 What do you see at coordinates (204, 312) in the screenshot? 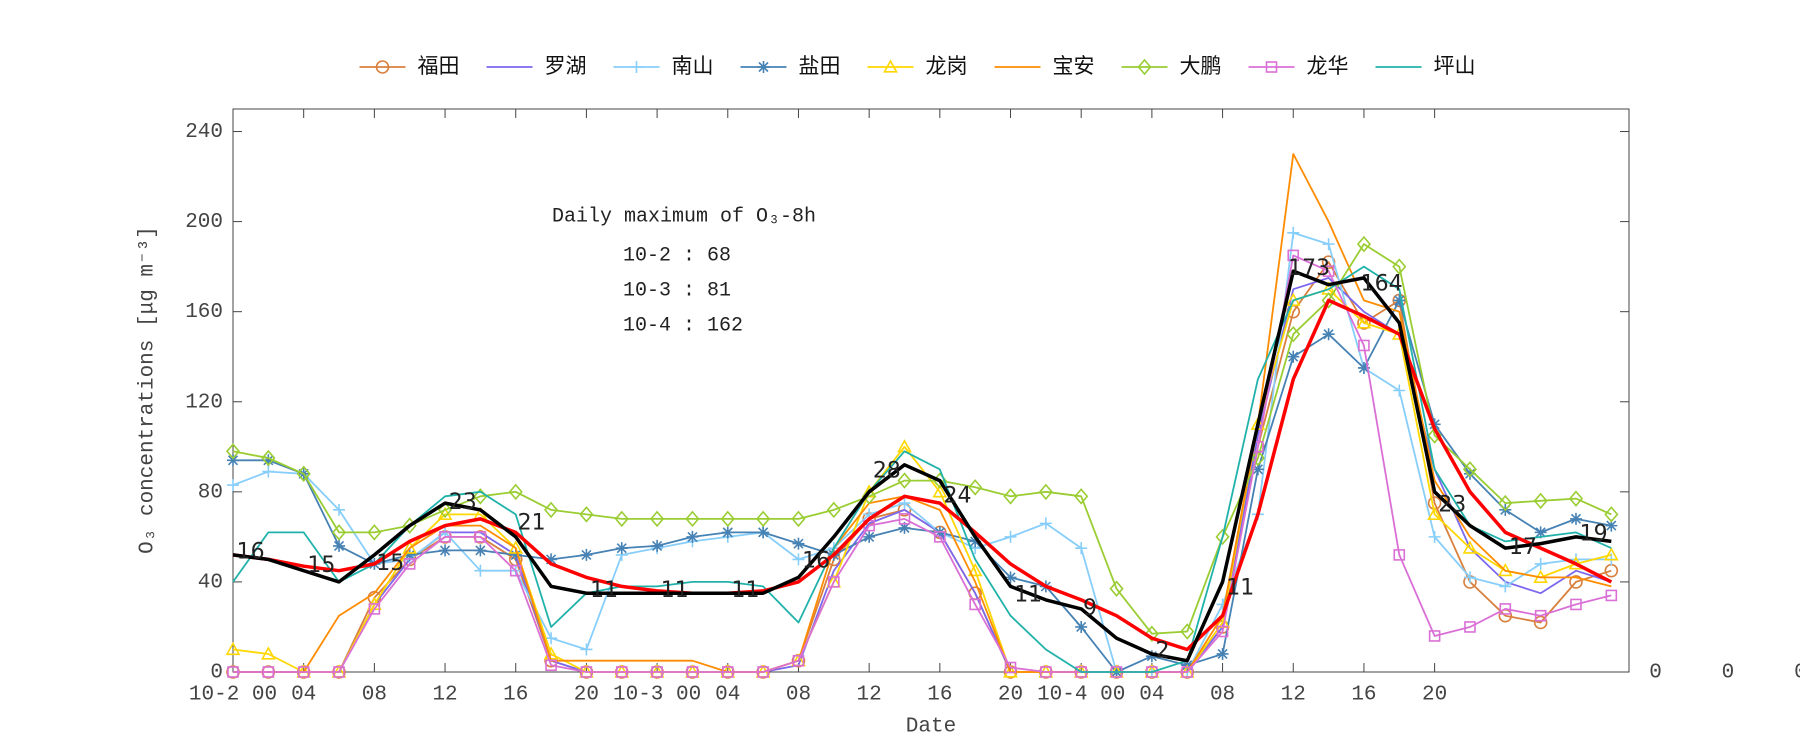
I see `y-tick-label: 160` at bounding box center [204, 312].